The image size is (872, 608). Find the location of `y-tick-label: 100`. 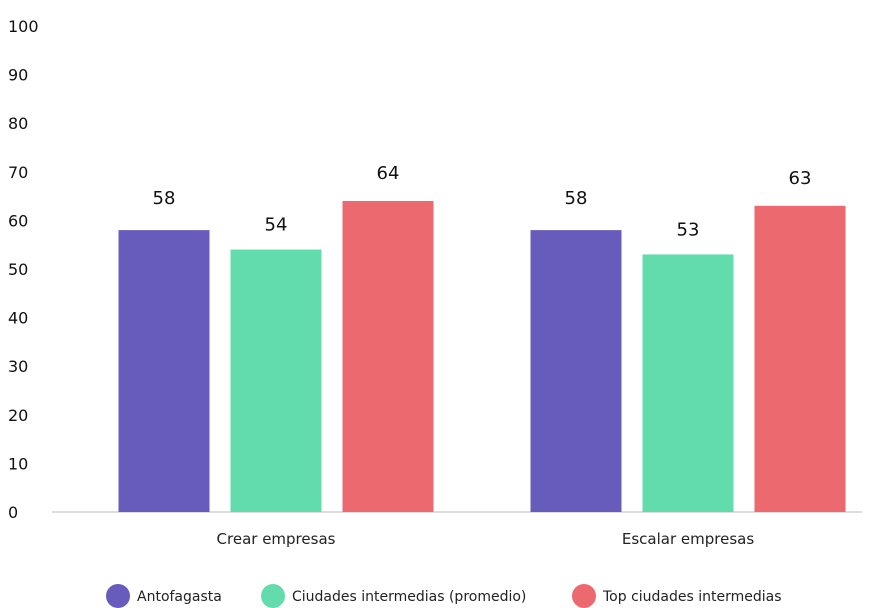

y-tick-label: 100 is located at coordinates (23, 26).